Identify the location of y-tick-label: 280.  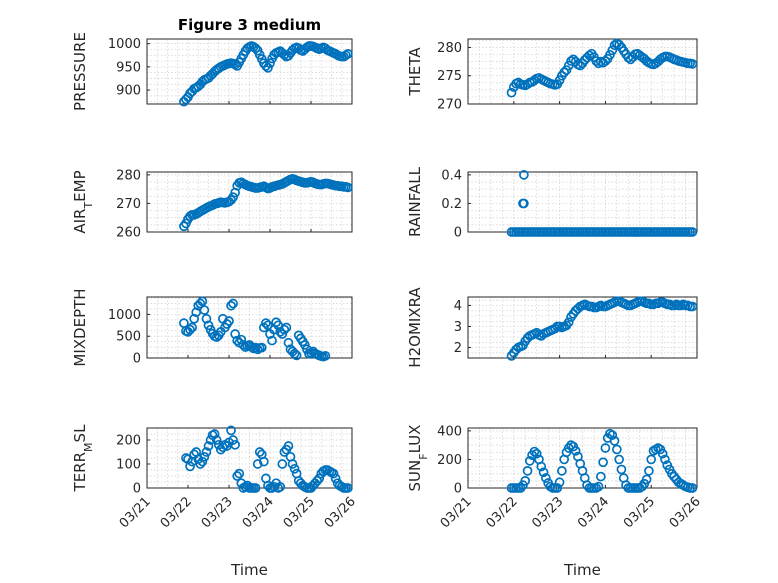
(128, 175).